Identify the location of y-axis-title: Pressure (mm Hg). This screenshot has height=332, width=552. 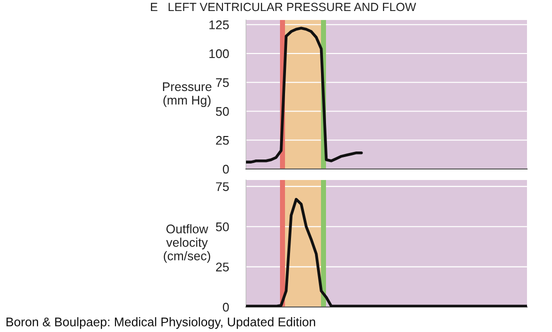
(187, 95).